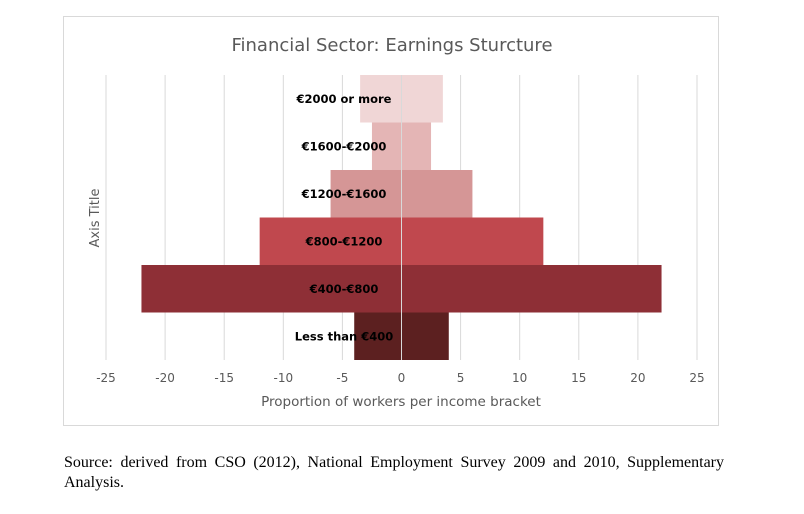  What do you see at coordinates (344, 336) in the screenshot?
I see `category-label: Less than €400` at bounding box center [344, 336].